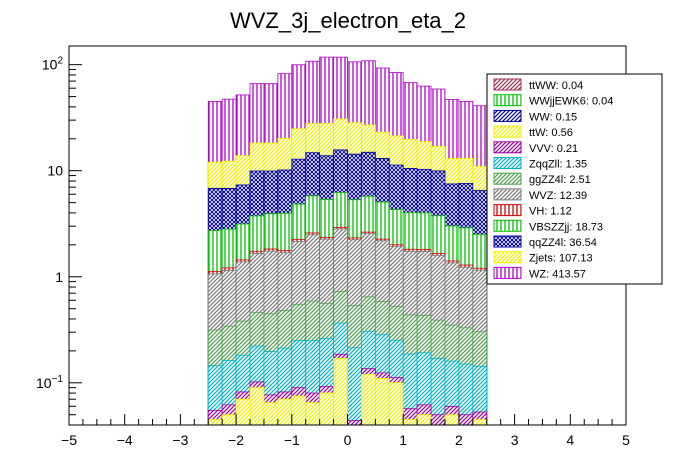  I want to click on x-tick-label: 3, so click(515, 440).